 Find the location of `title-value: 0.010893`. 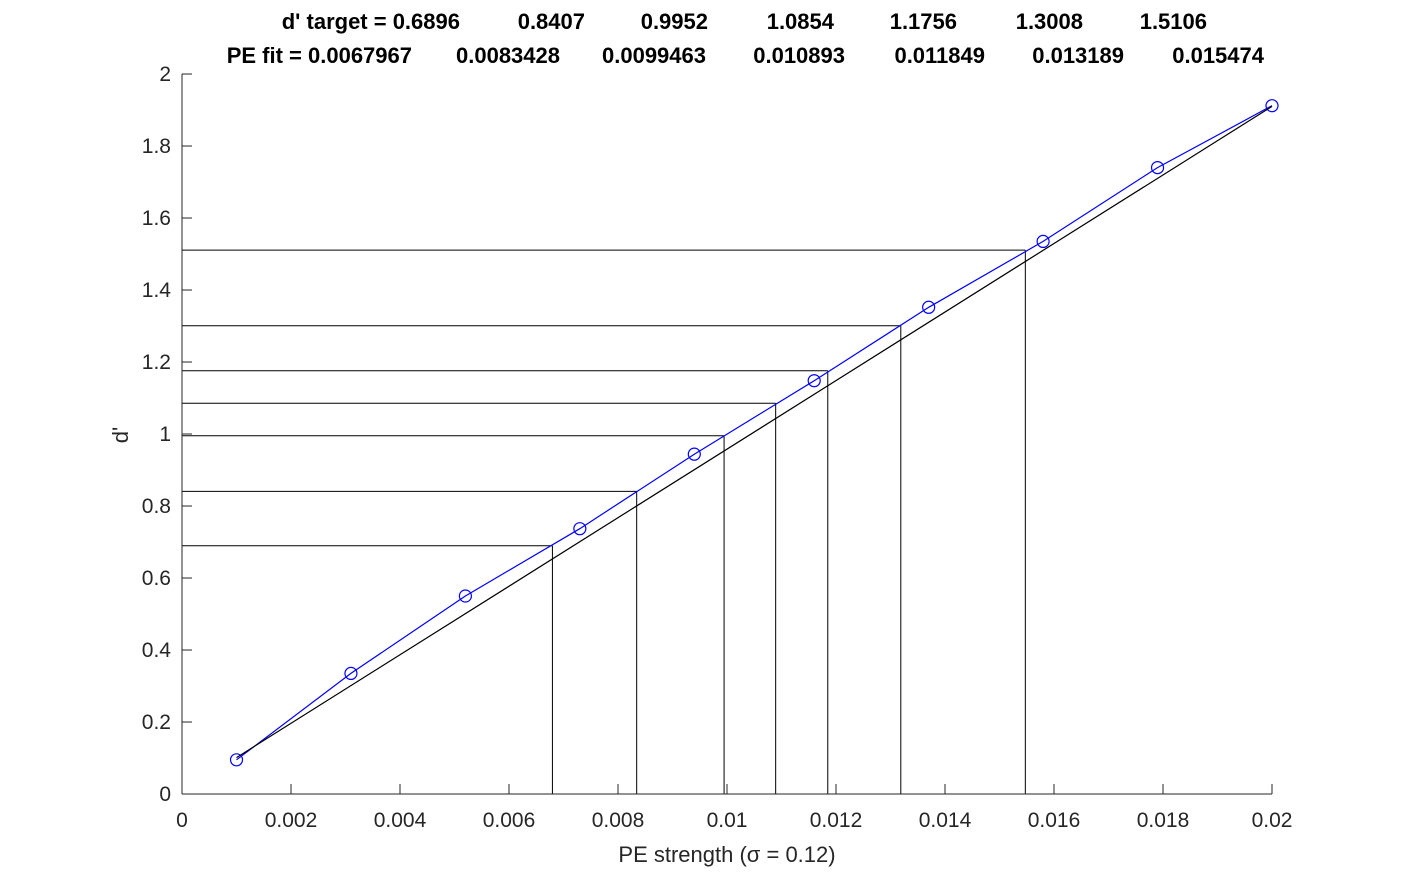

title-value: 0.010893 is located at coordinates (799, 55).